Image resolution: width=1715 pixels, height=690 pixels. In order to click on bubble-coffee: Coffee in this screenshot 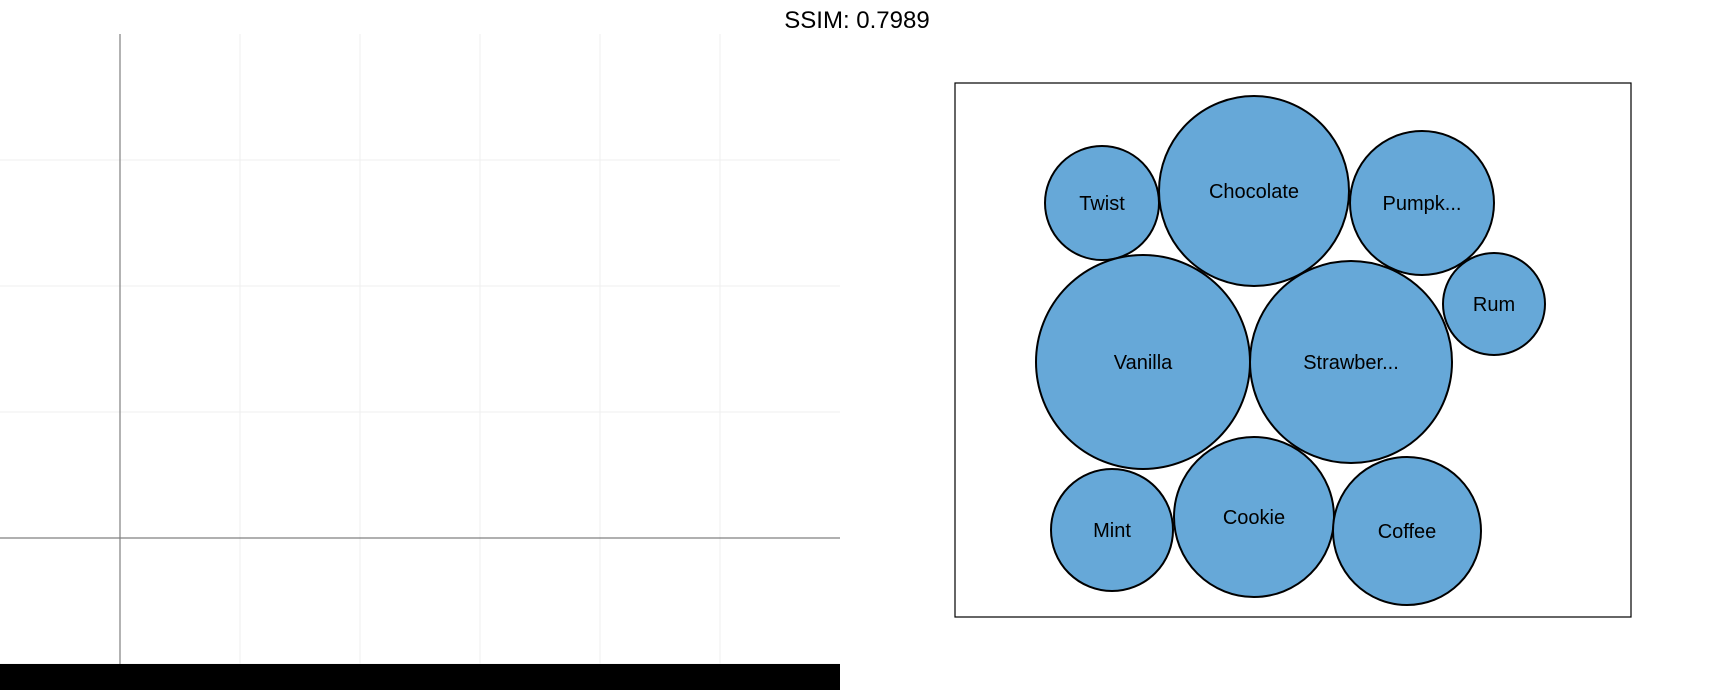, I will do `click(1407, 531)`.